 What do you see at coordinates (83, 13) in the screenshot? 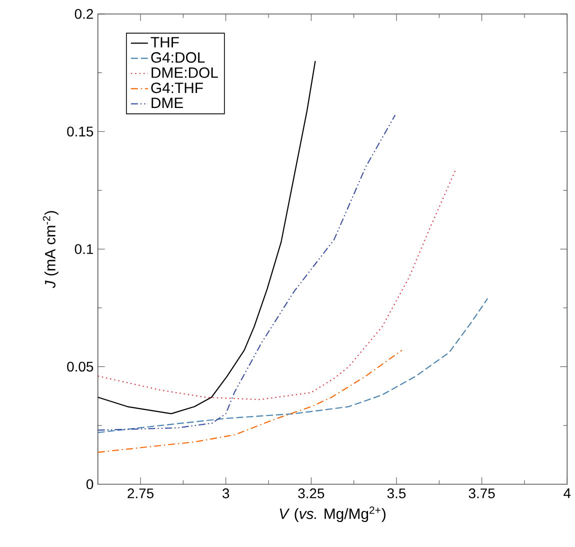
I see `y-tick-label: 0.2` at bounding box center [83, 13].